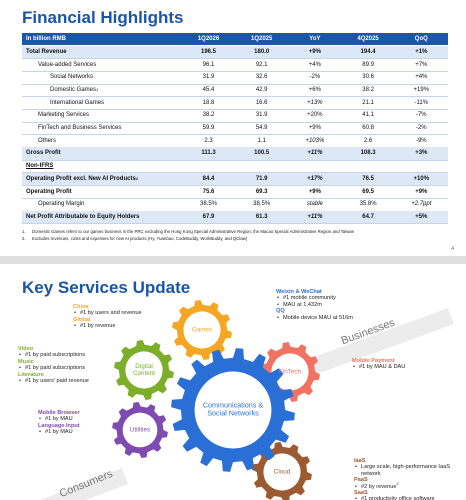 The height and width of the screenshot is (500, 466). I want to click on table-row: Others 2.3 1.1 +103% 2.6 -9%, so click(235, 141).